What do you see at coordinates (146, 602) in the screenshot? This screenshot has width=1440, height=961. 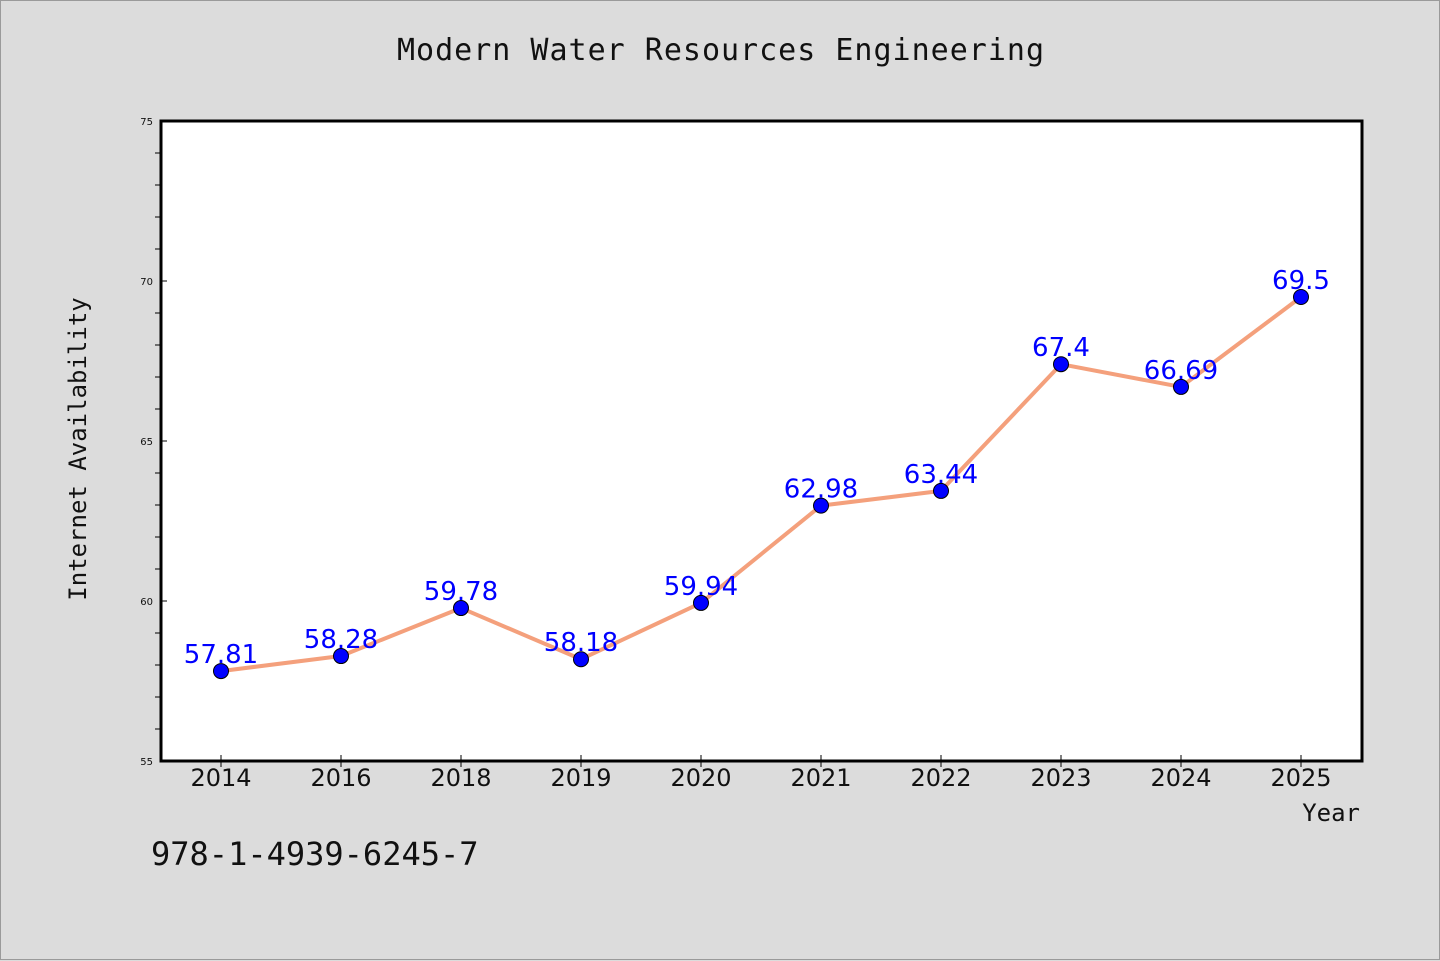 I see `y-tick-label: 60` at bounding box center [146, 602].